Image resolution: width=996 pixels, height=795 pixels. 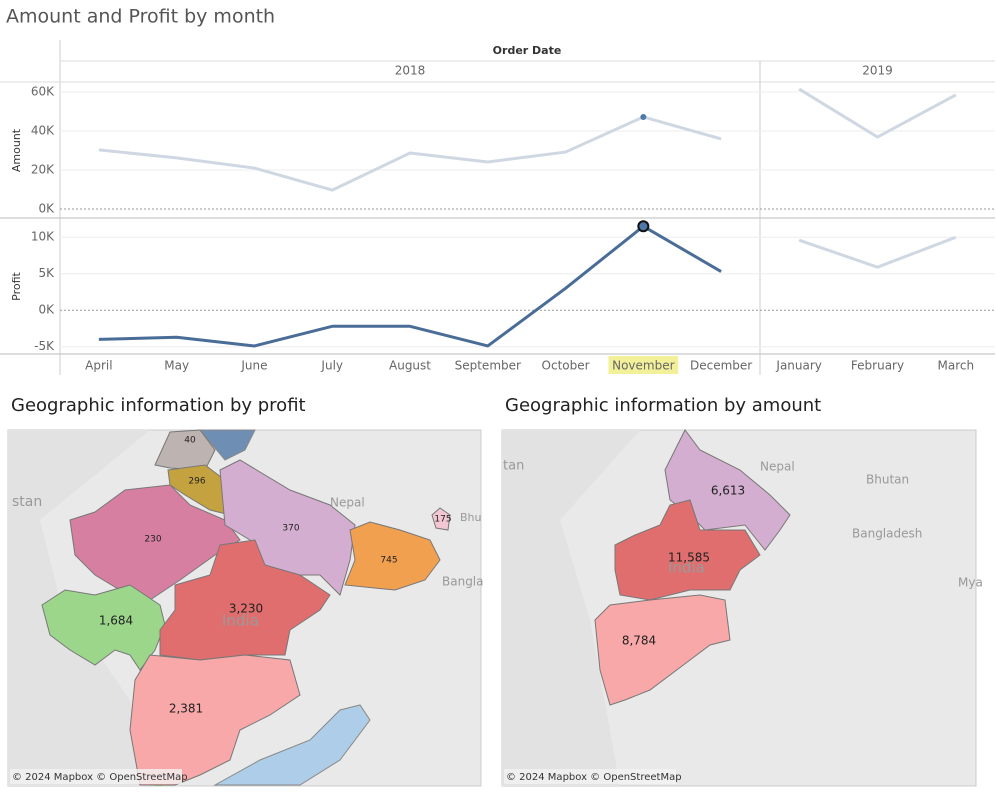 What do you see at coordinates (513, 466) in the screenshot?
I see `place-label: tan` at bounding box center [513, 466].